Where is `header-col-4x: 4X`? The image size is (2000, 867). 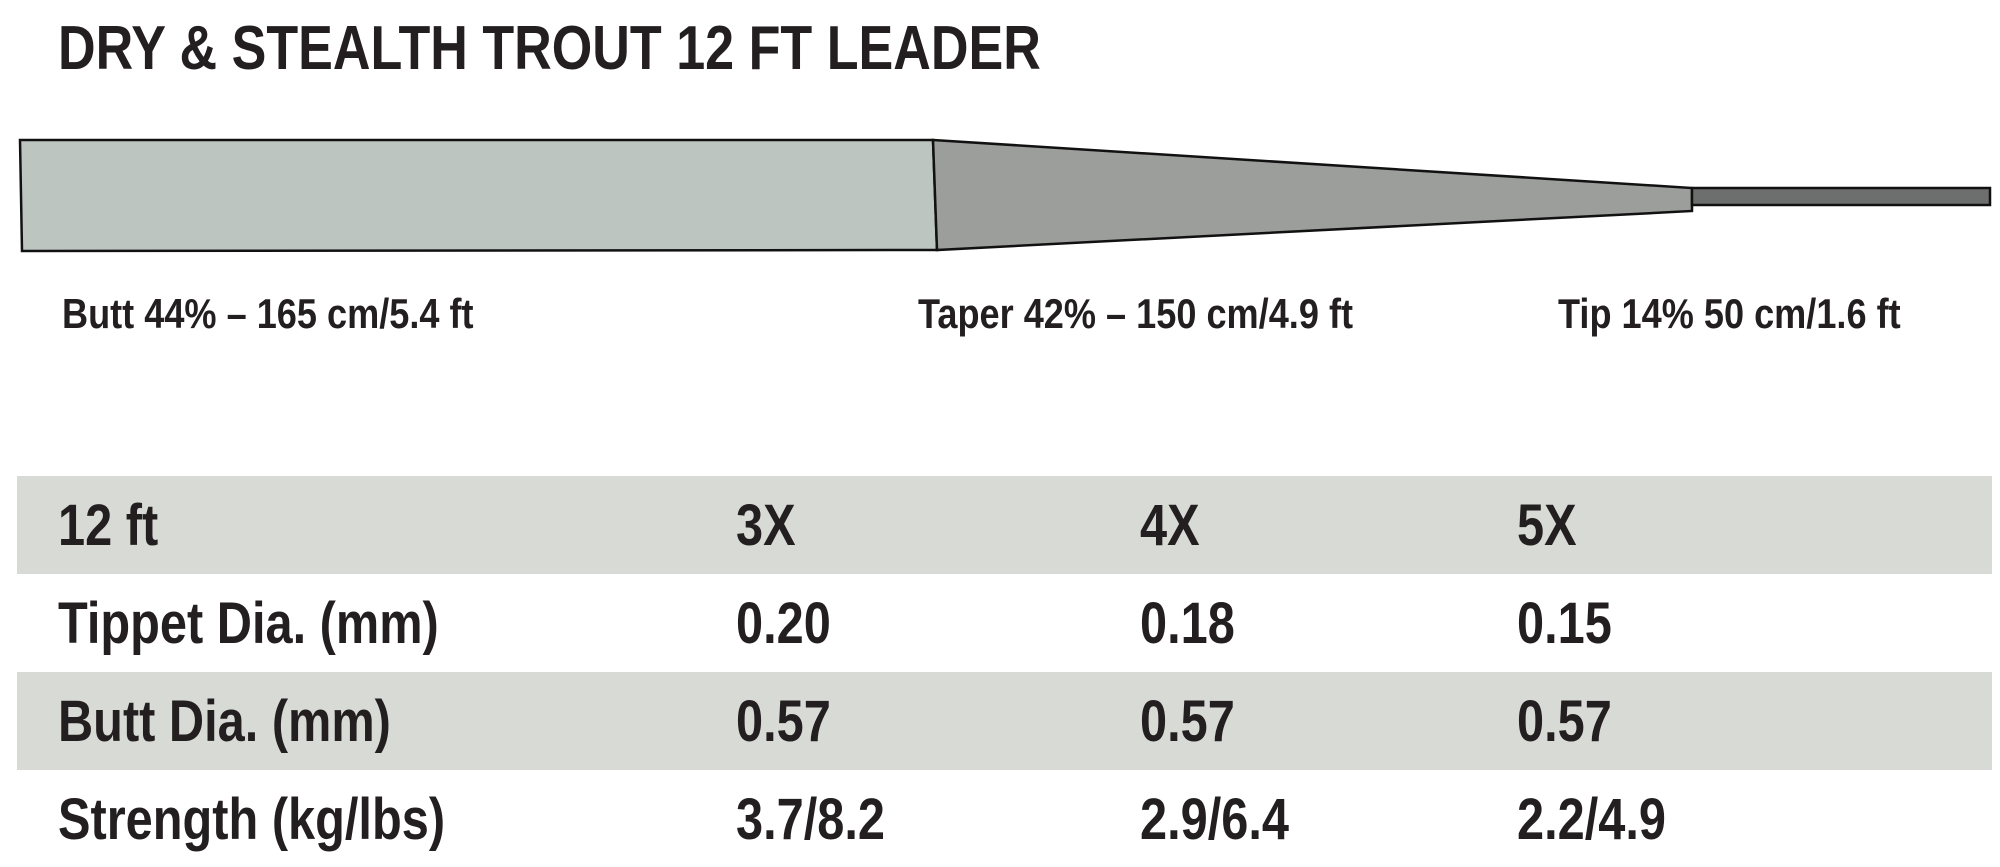
header-col-4x: 4X is located at coordinates (1170, 525).